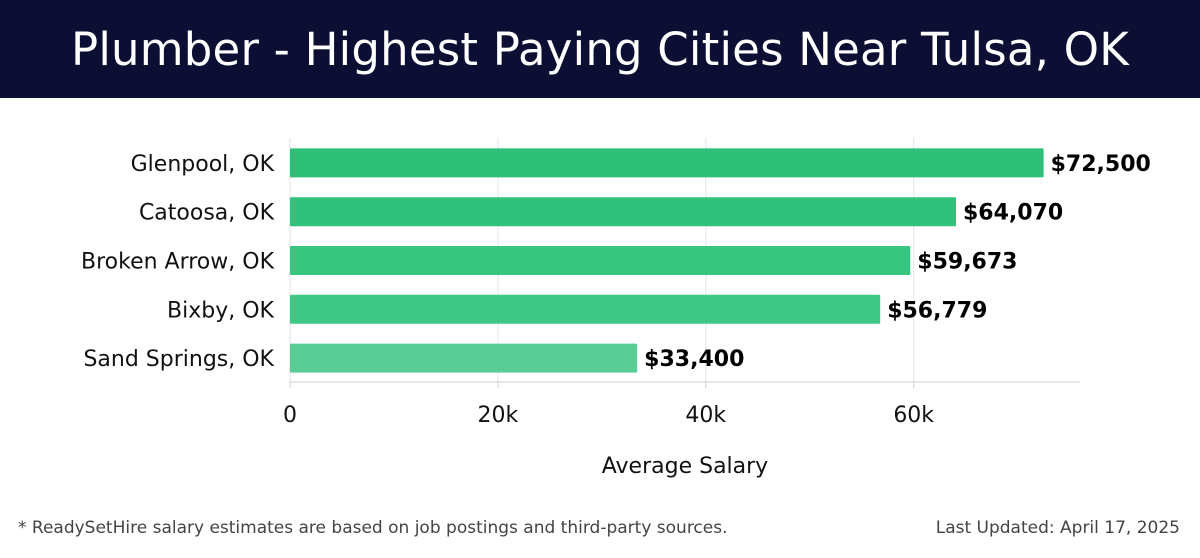 The width and height of the screenshot is (1200, 558). I want to click on value-label: $59,673, so click(967, 262).